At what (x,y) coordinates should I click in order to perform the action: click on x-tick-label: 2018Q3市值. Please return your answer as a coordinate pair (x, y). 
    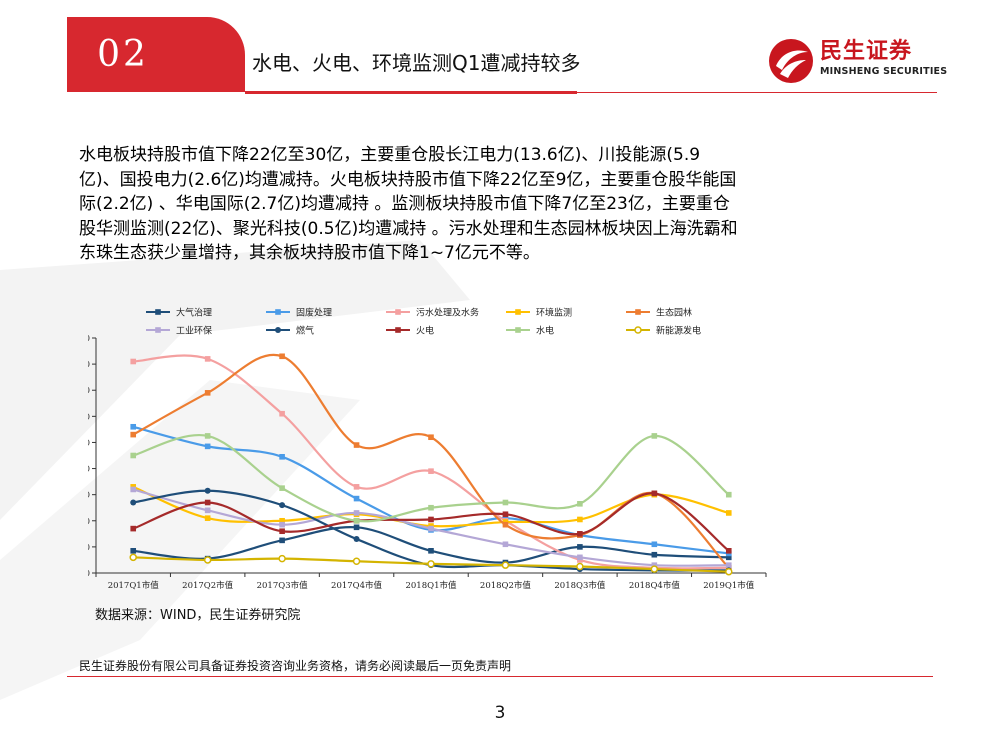
    Looking at the image, I should click on (580, 585).